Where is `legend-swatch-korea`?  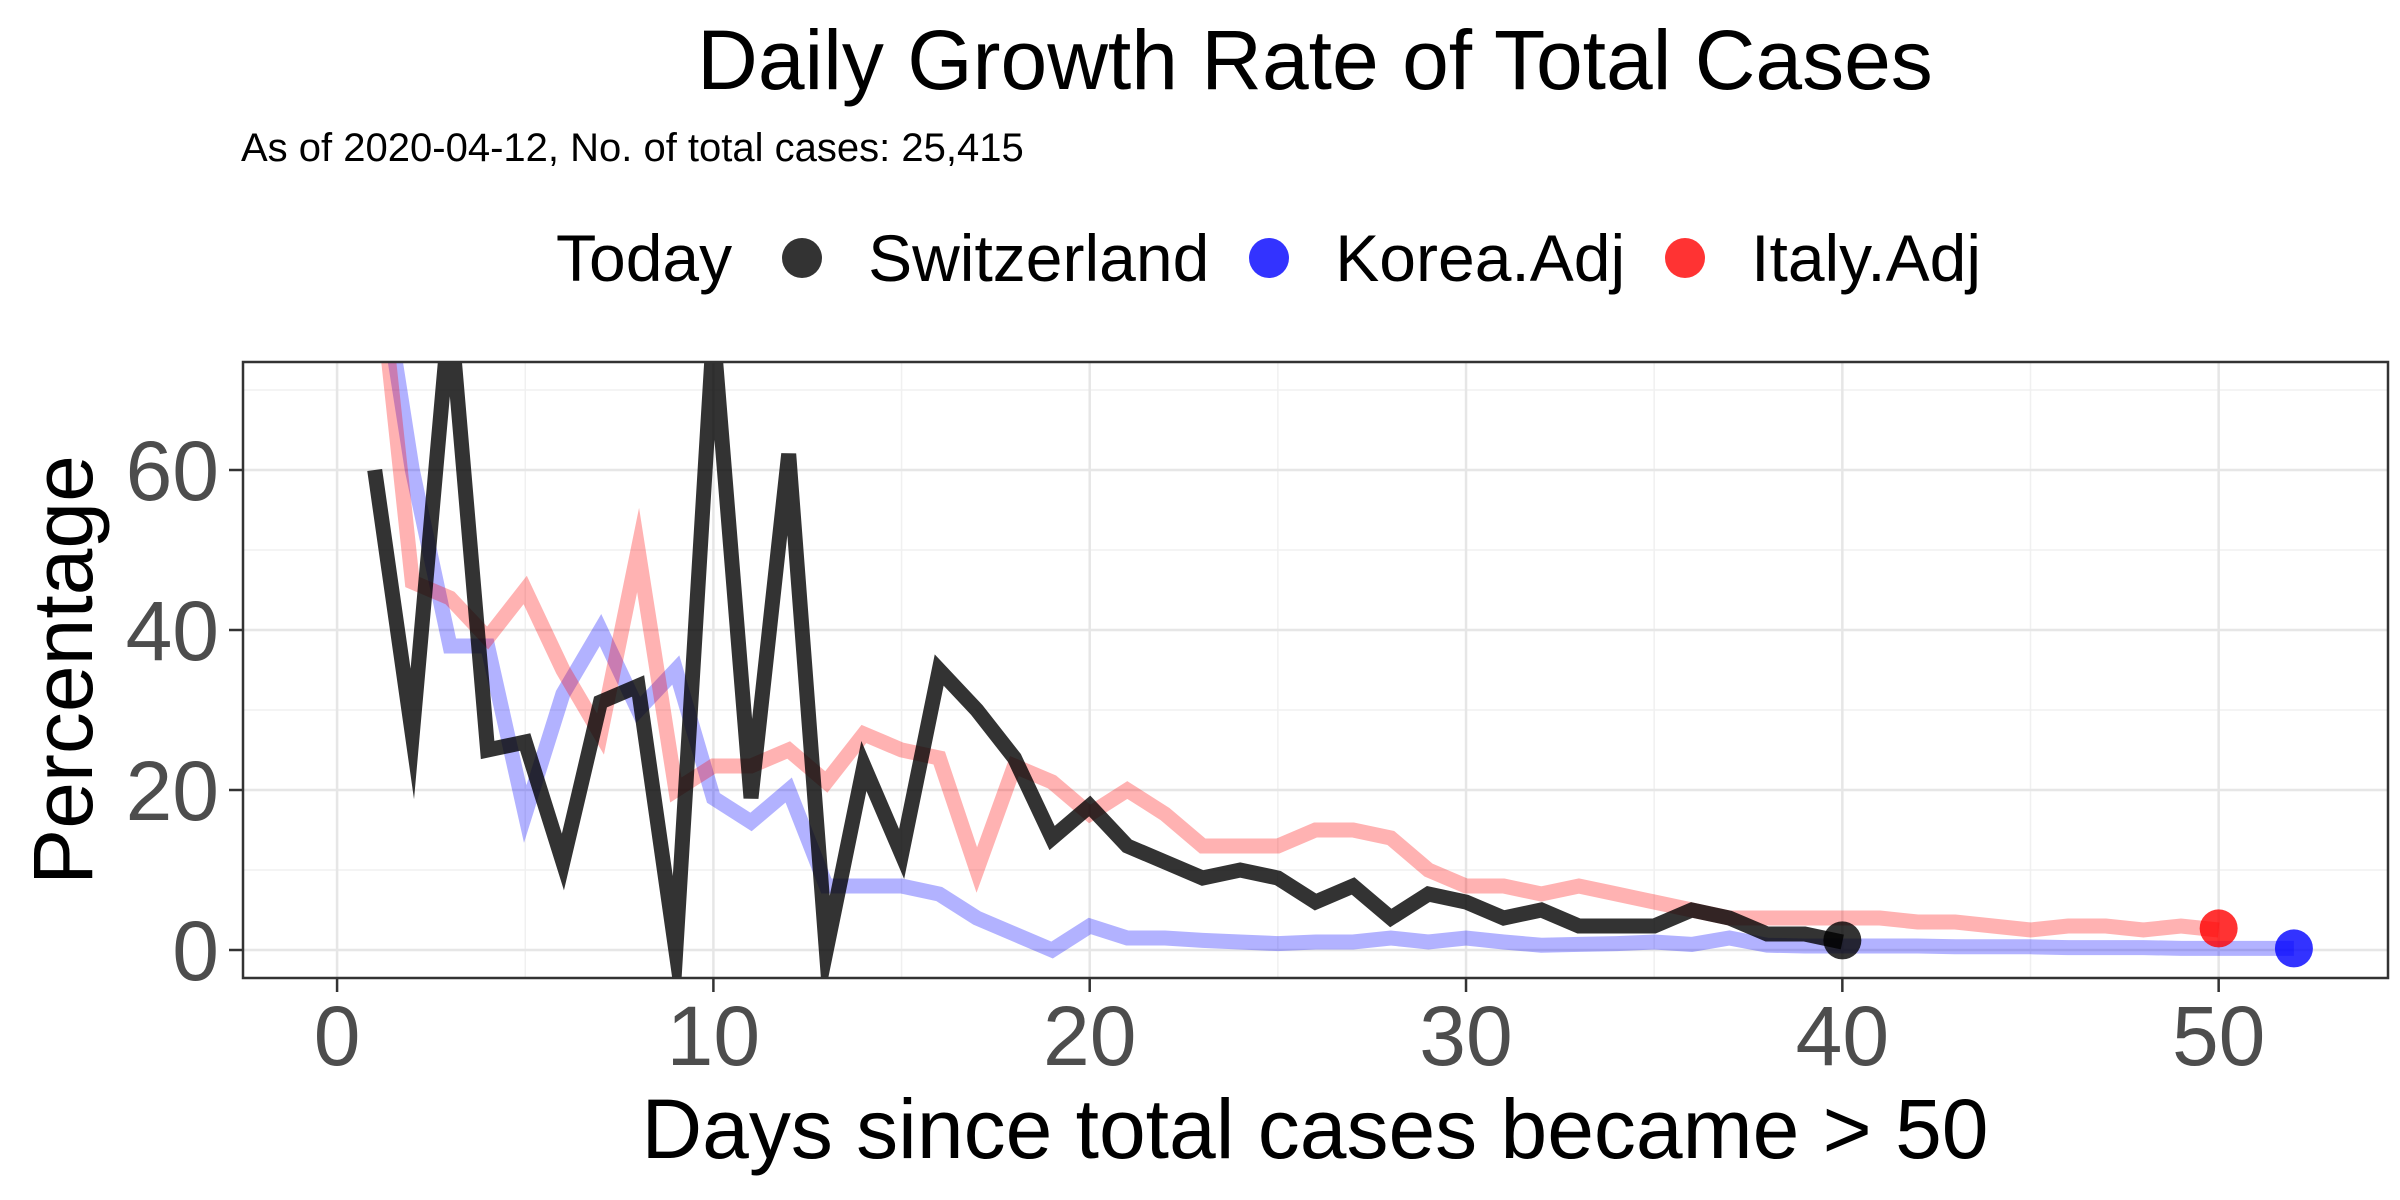 legend-swatch-korea is located at coordinates (1269, 258).